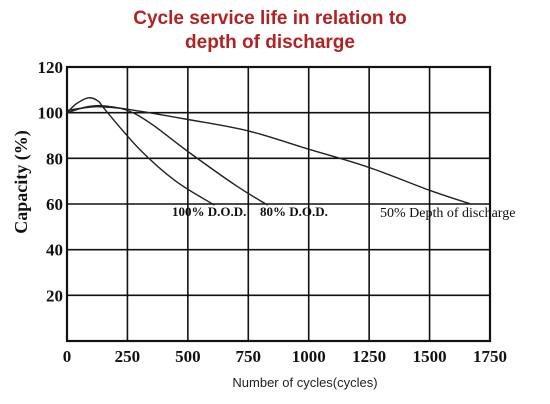  Describe the element at coordinates (490, 356) in the screenshot. I see `x-tick-label: 1750` at that location.